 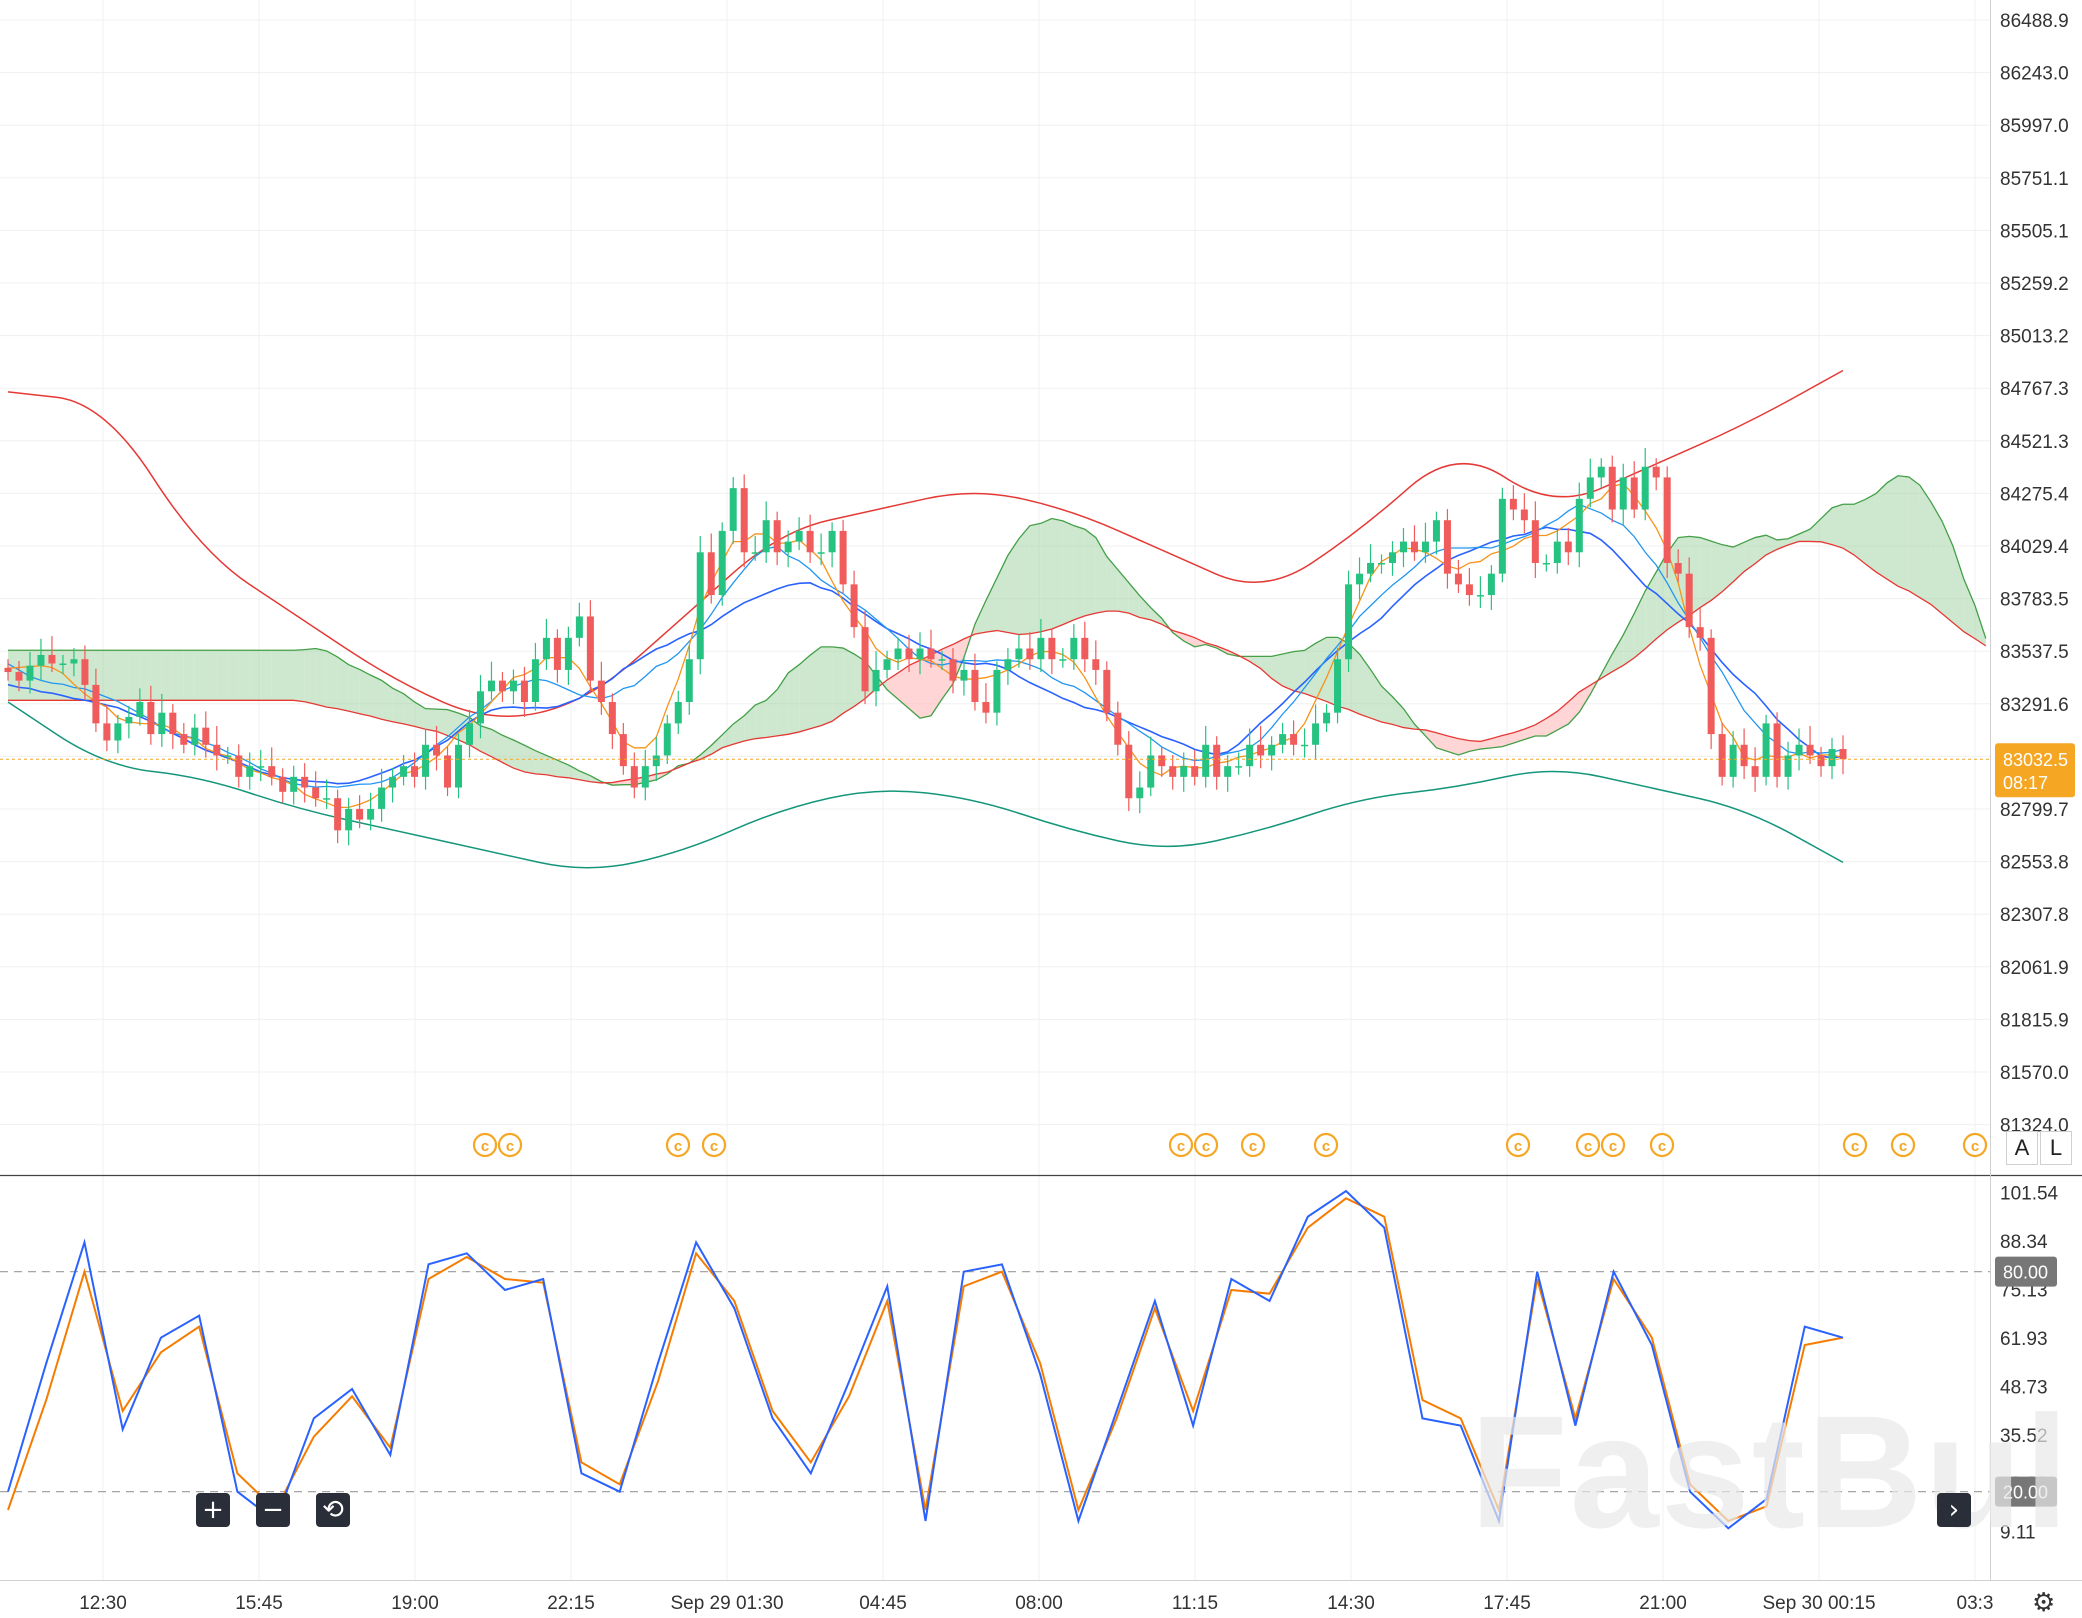 What do you see at coordinates (2034, 1020) in the screenshot?
I see `price-tick-label: 81815.9` at bounding box center [2034, 1020].